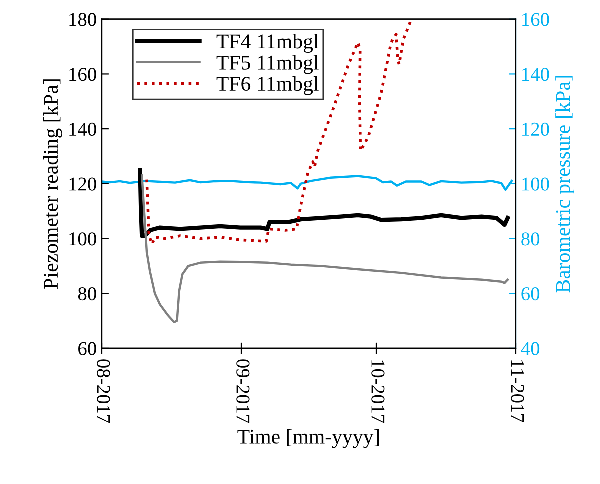 The image size is (600, 484). What do you see at coordinates (83, 129) in the screenshot?
I see `y-tick-label: 140` at bounding box center [83, 129].